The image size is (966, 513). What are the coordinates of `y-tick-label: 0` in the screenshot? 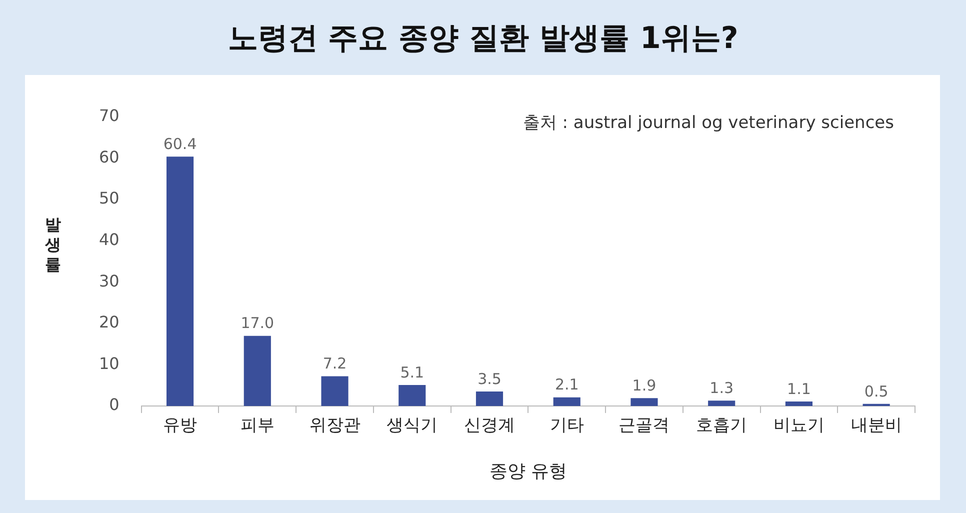 It's located at (114, 404).